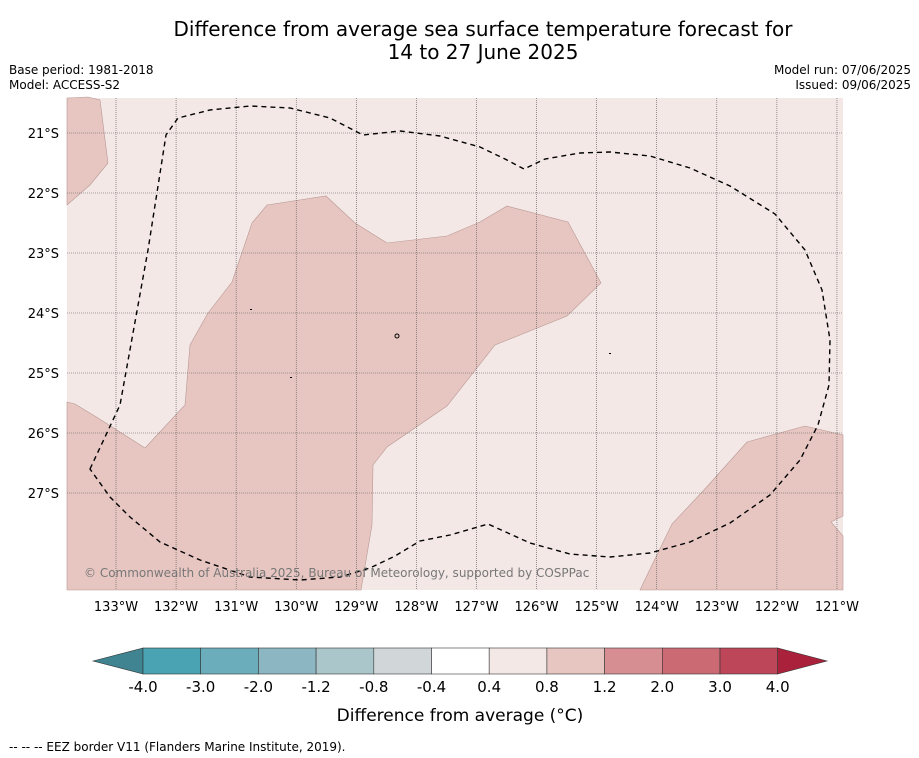  I want to click on warm-region-northwest, so click(87, 151).